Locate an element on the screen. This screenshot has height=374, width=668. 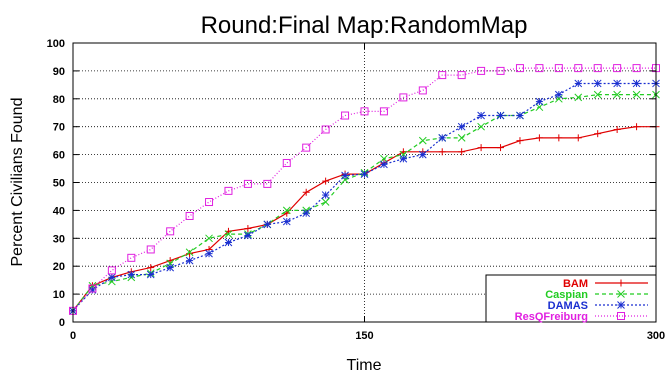
x-tick-label: 300 is located at coordinates (656, 336).